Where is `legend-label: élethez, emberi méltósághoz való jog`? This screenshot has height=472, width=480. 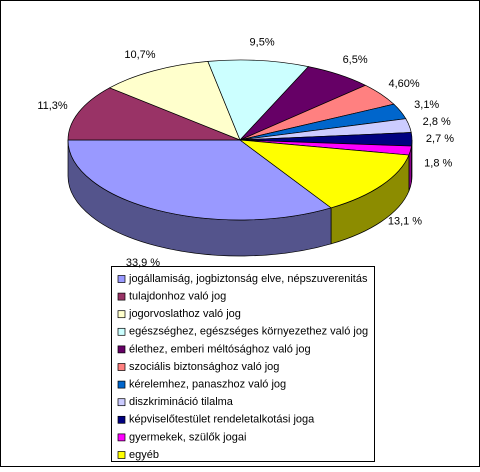 legend-label: élethez, emberi méltósághoz való jog is located at coordinates (220, 349).